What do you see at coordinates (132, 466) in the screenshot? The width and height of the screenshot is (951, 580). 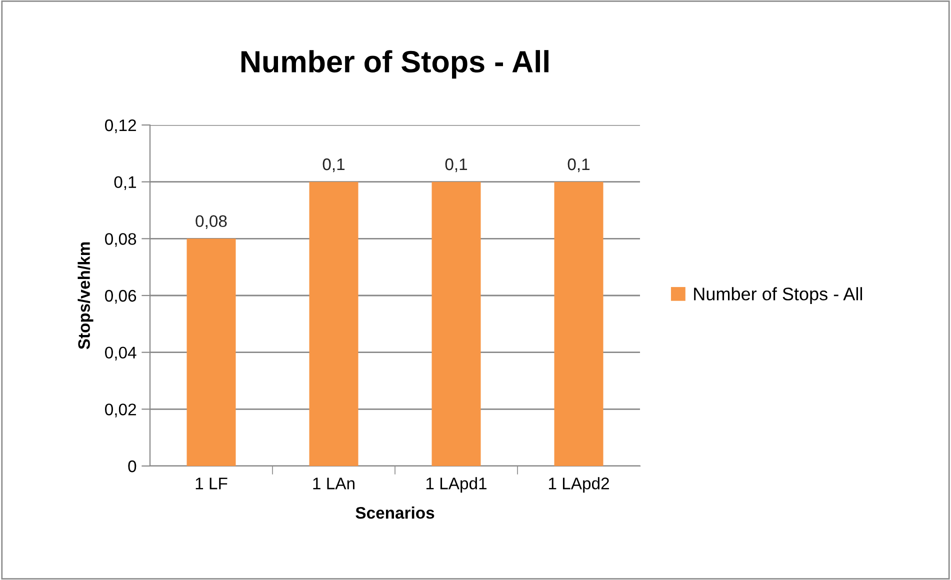 I see `y-tick-label: 0` at bounding box center [132, 466].